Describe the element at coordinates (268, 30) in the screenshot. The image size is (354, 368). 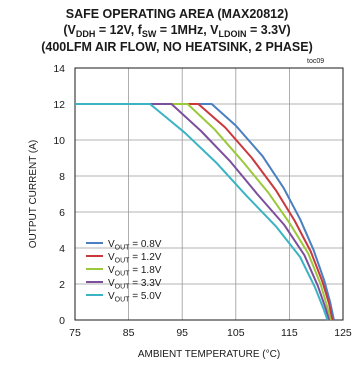
I see `vldoin-value: = 3.3V)` at that location.